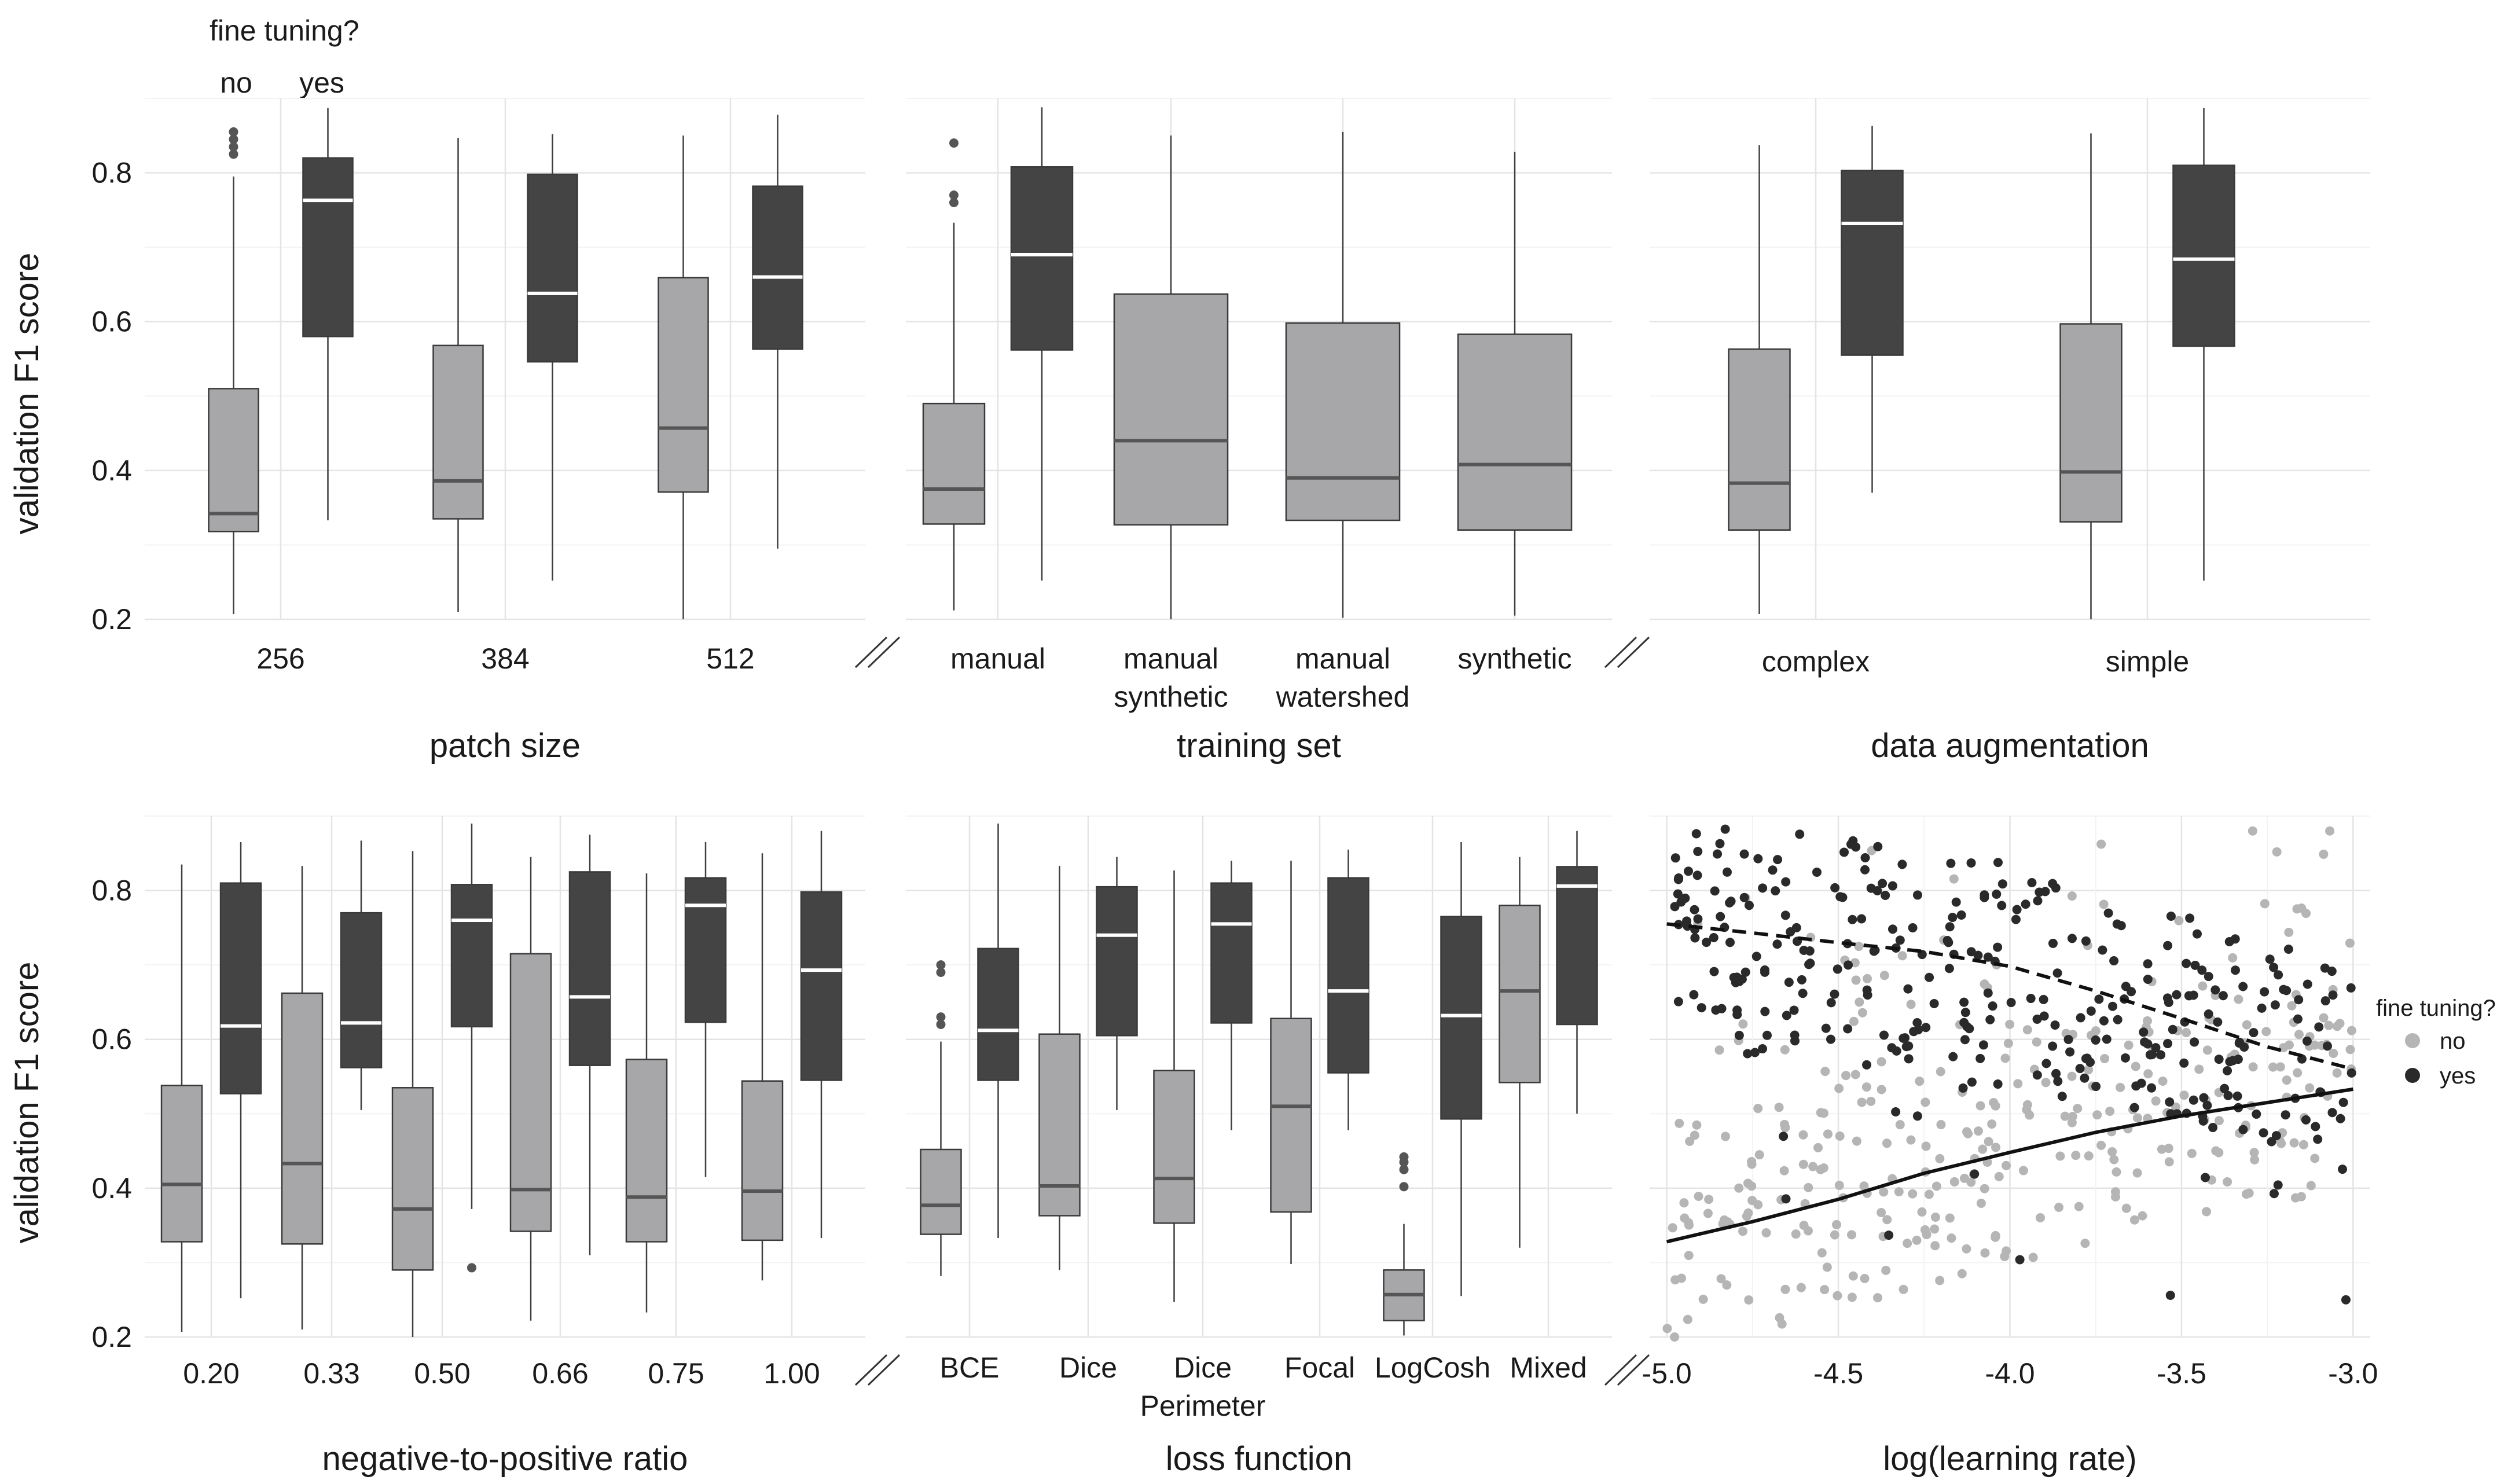  What do you see at coordinates (211, 1374) in the screenshot?
I see `x-tick-label-neg-pos-ratio-0: 0.20` at bounding box center [211, 1374].